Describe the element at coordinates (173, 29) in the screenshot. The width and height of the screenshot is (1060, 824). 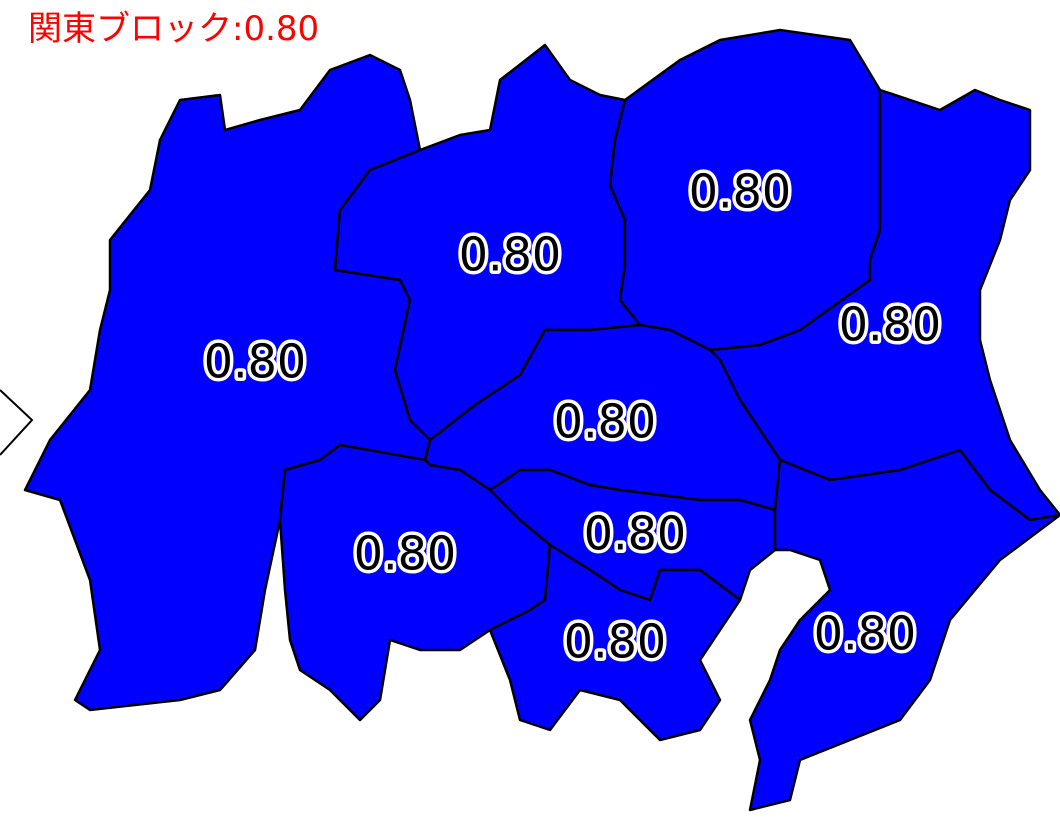
I see `map-title: 関東ブロック:0.80` at that location.